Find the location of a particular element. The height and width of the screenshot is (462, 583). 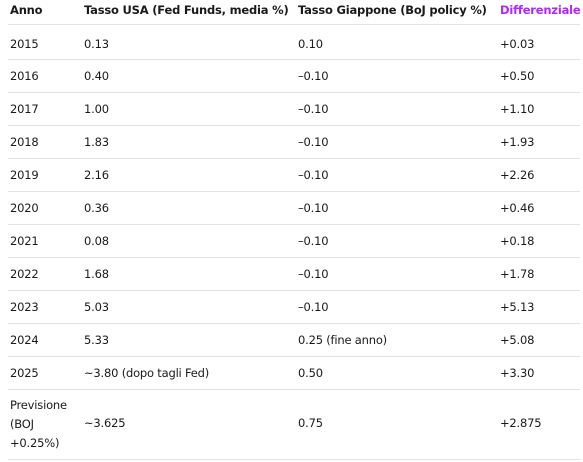

cell-year: 2022 is located at coordinates (24, 274).